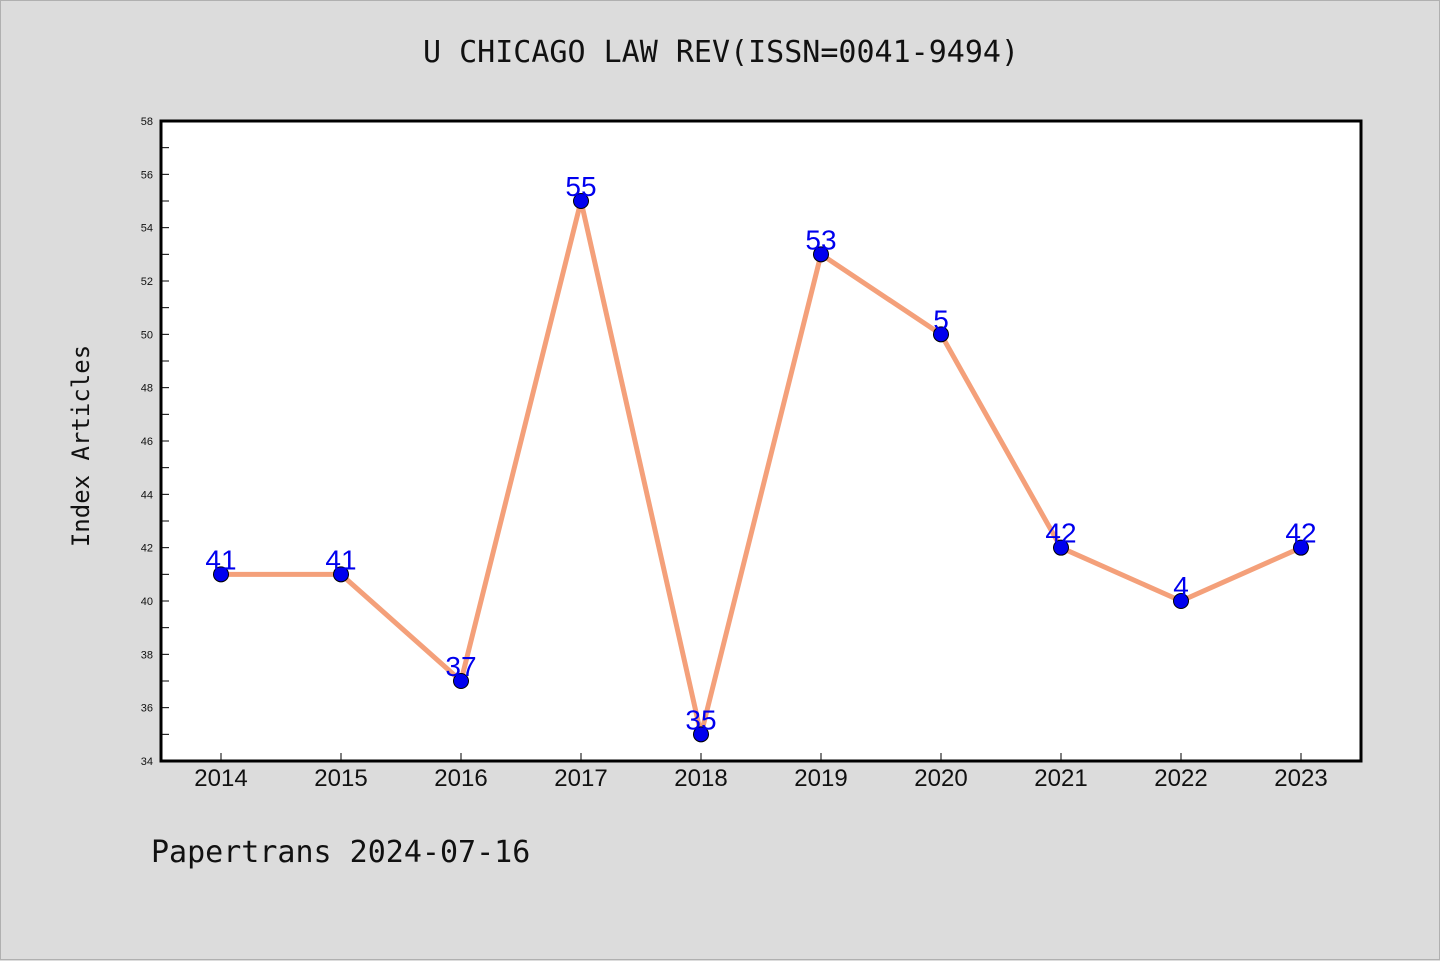  I want to click on x-tick-label: 2017, so click(580, 778).